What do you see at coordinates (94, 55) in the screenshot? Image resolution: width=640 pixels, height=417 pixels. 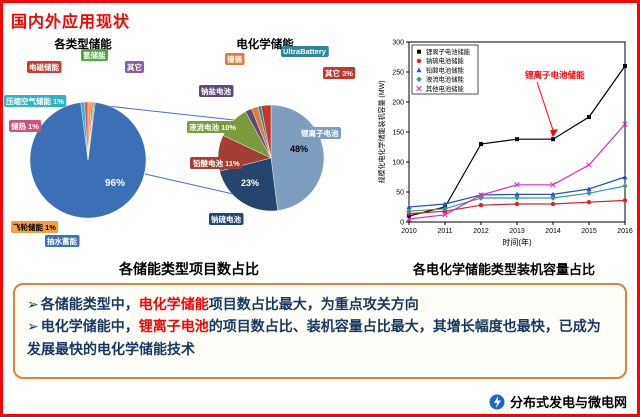 I see `svg-text: 氢储能` at bounding box center [94, 55].